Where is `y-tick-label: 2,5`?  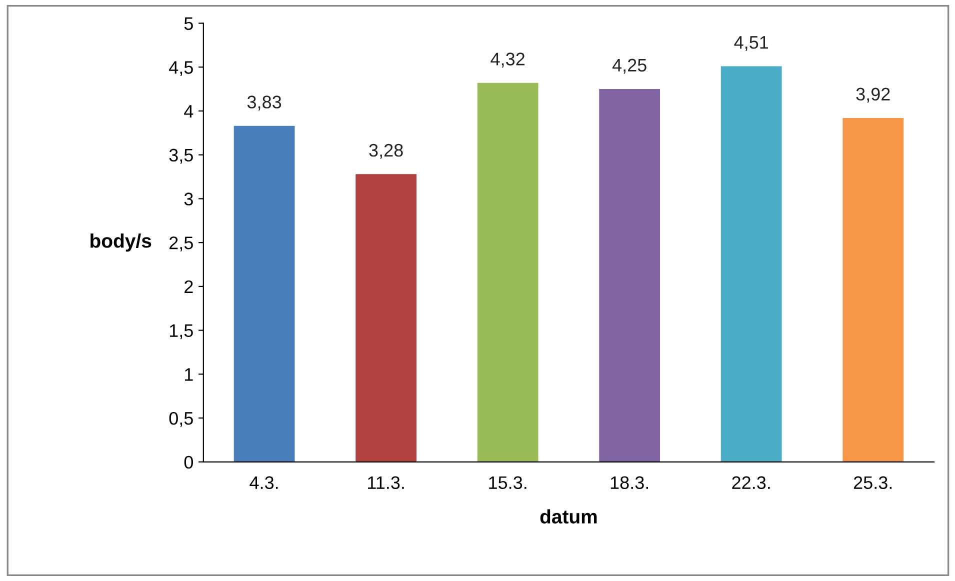 y-tick-label: 2,5 is located at coordinates (181, 244).